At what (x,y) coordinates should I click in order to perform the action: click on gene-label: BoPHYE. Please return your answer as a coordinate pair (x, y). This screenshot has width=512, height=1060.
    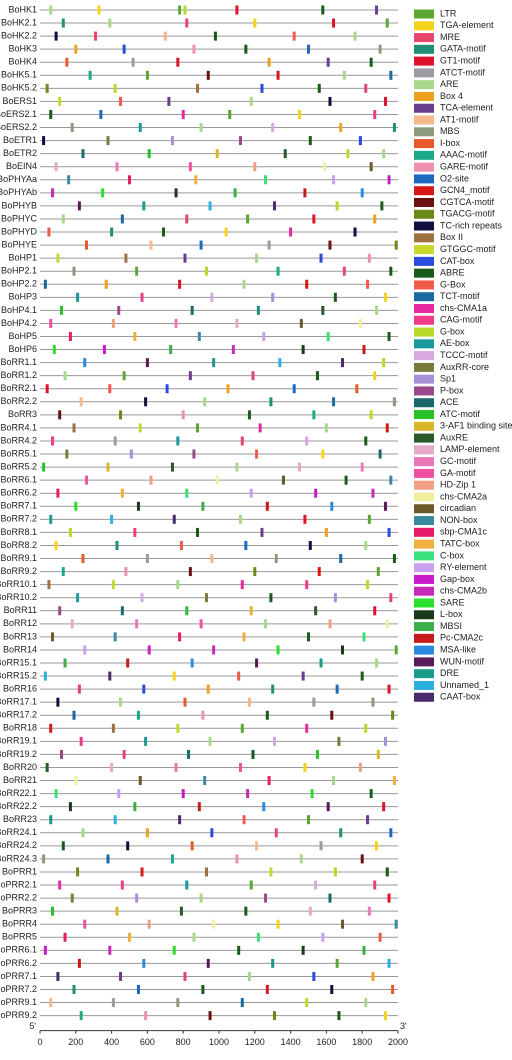
    Looking at the image, I should click on (19, 244).